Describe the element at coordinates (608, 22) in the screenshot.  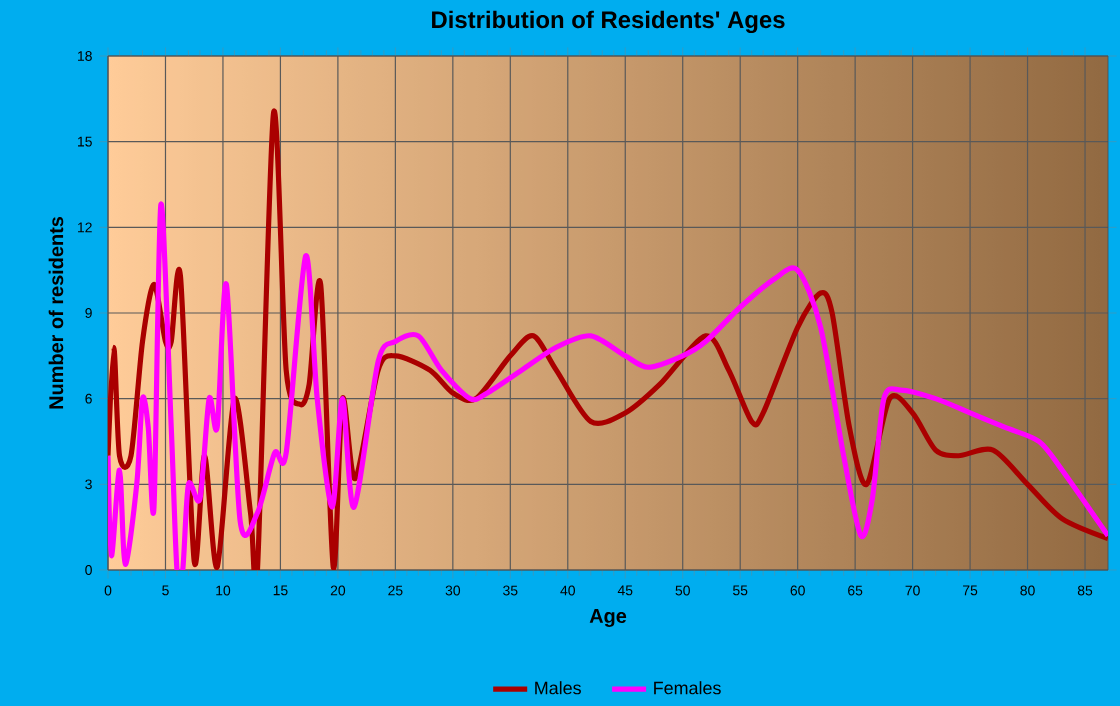
I see `chart-title: Distribution of Residents' Ages` at that location.